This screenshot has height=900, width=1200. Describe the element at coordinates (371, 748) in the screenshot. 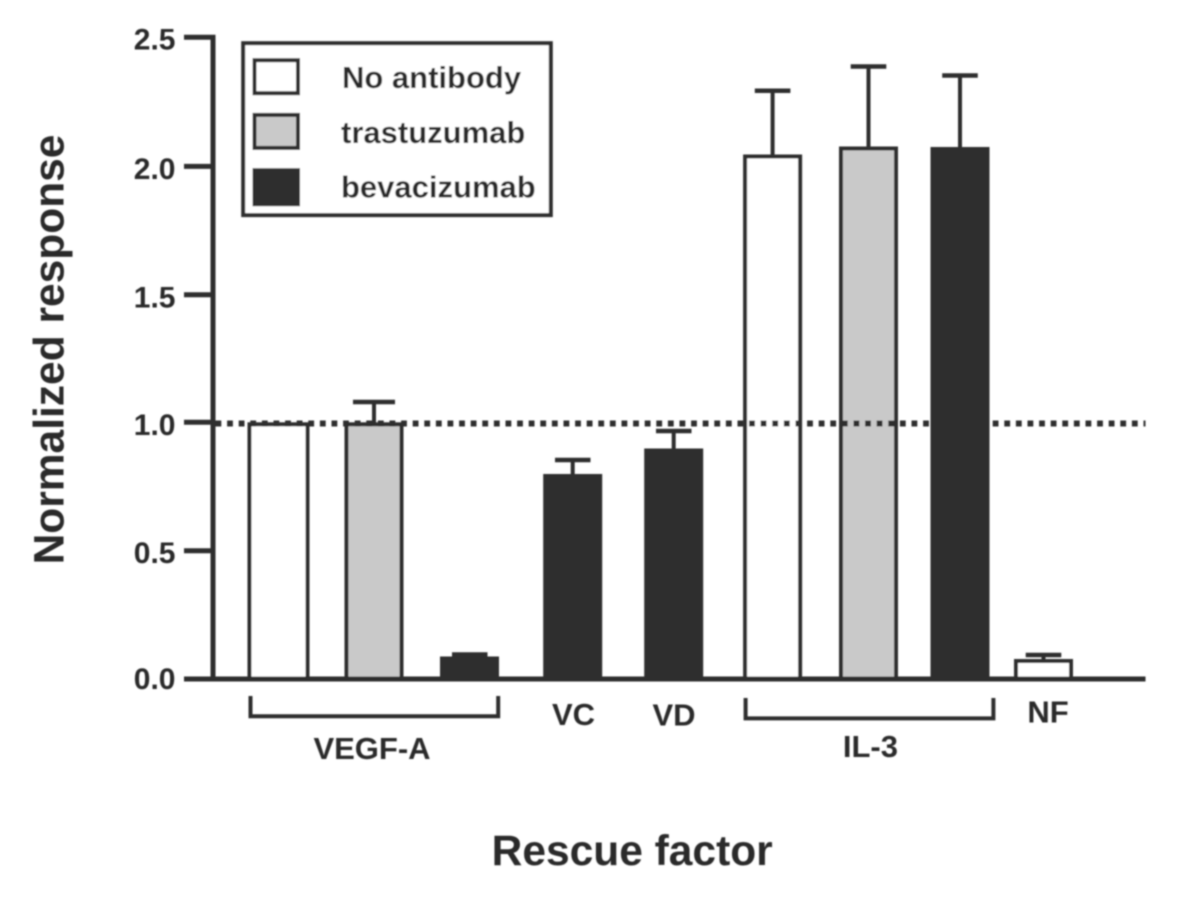

I see `svg-text: VEGF-A` at that location.